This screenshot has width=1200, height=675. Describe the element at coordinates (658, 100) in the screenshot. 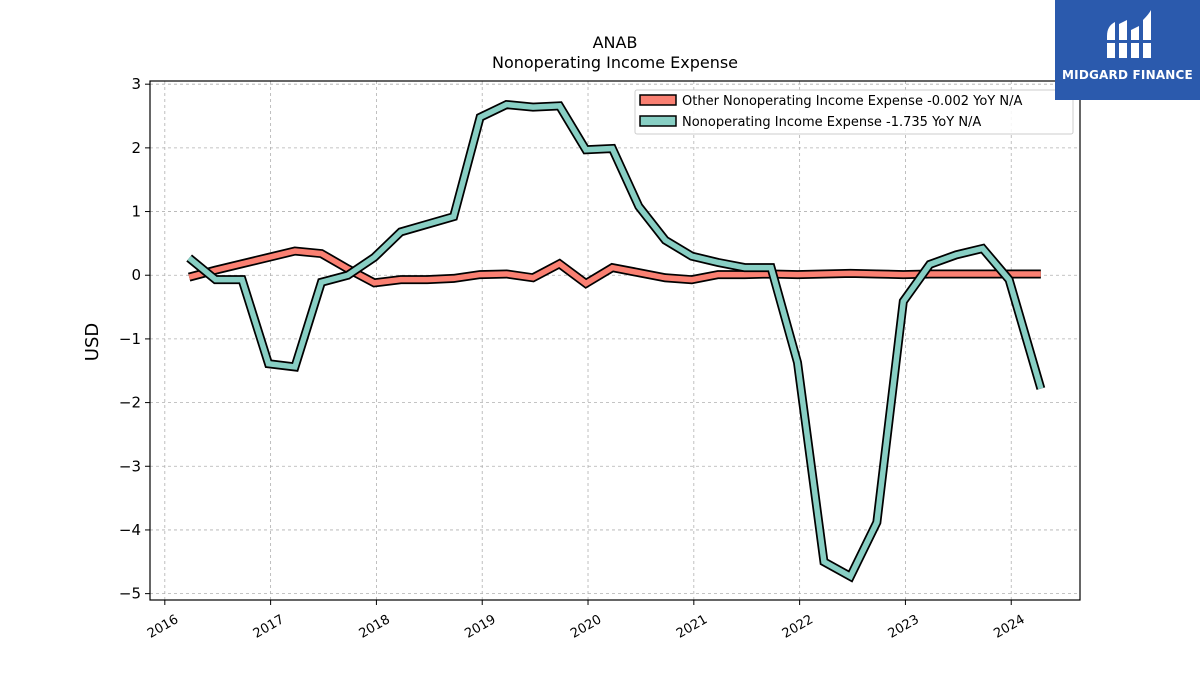

I see `legend-swatch-other` at that location.